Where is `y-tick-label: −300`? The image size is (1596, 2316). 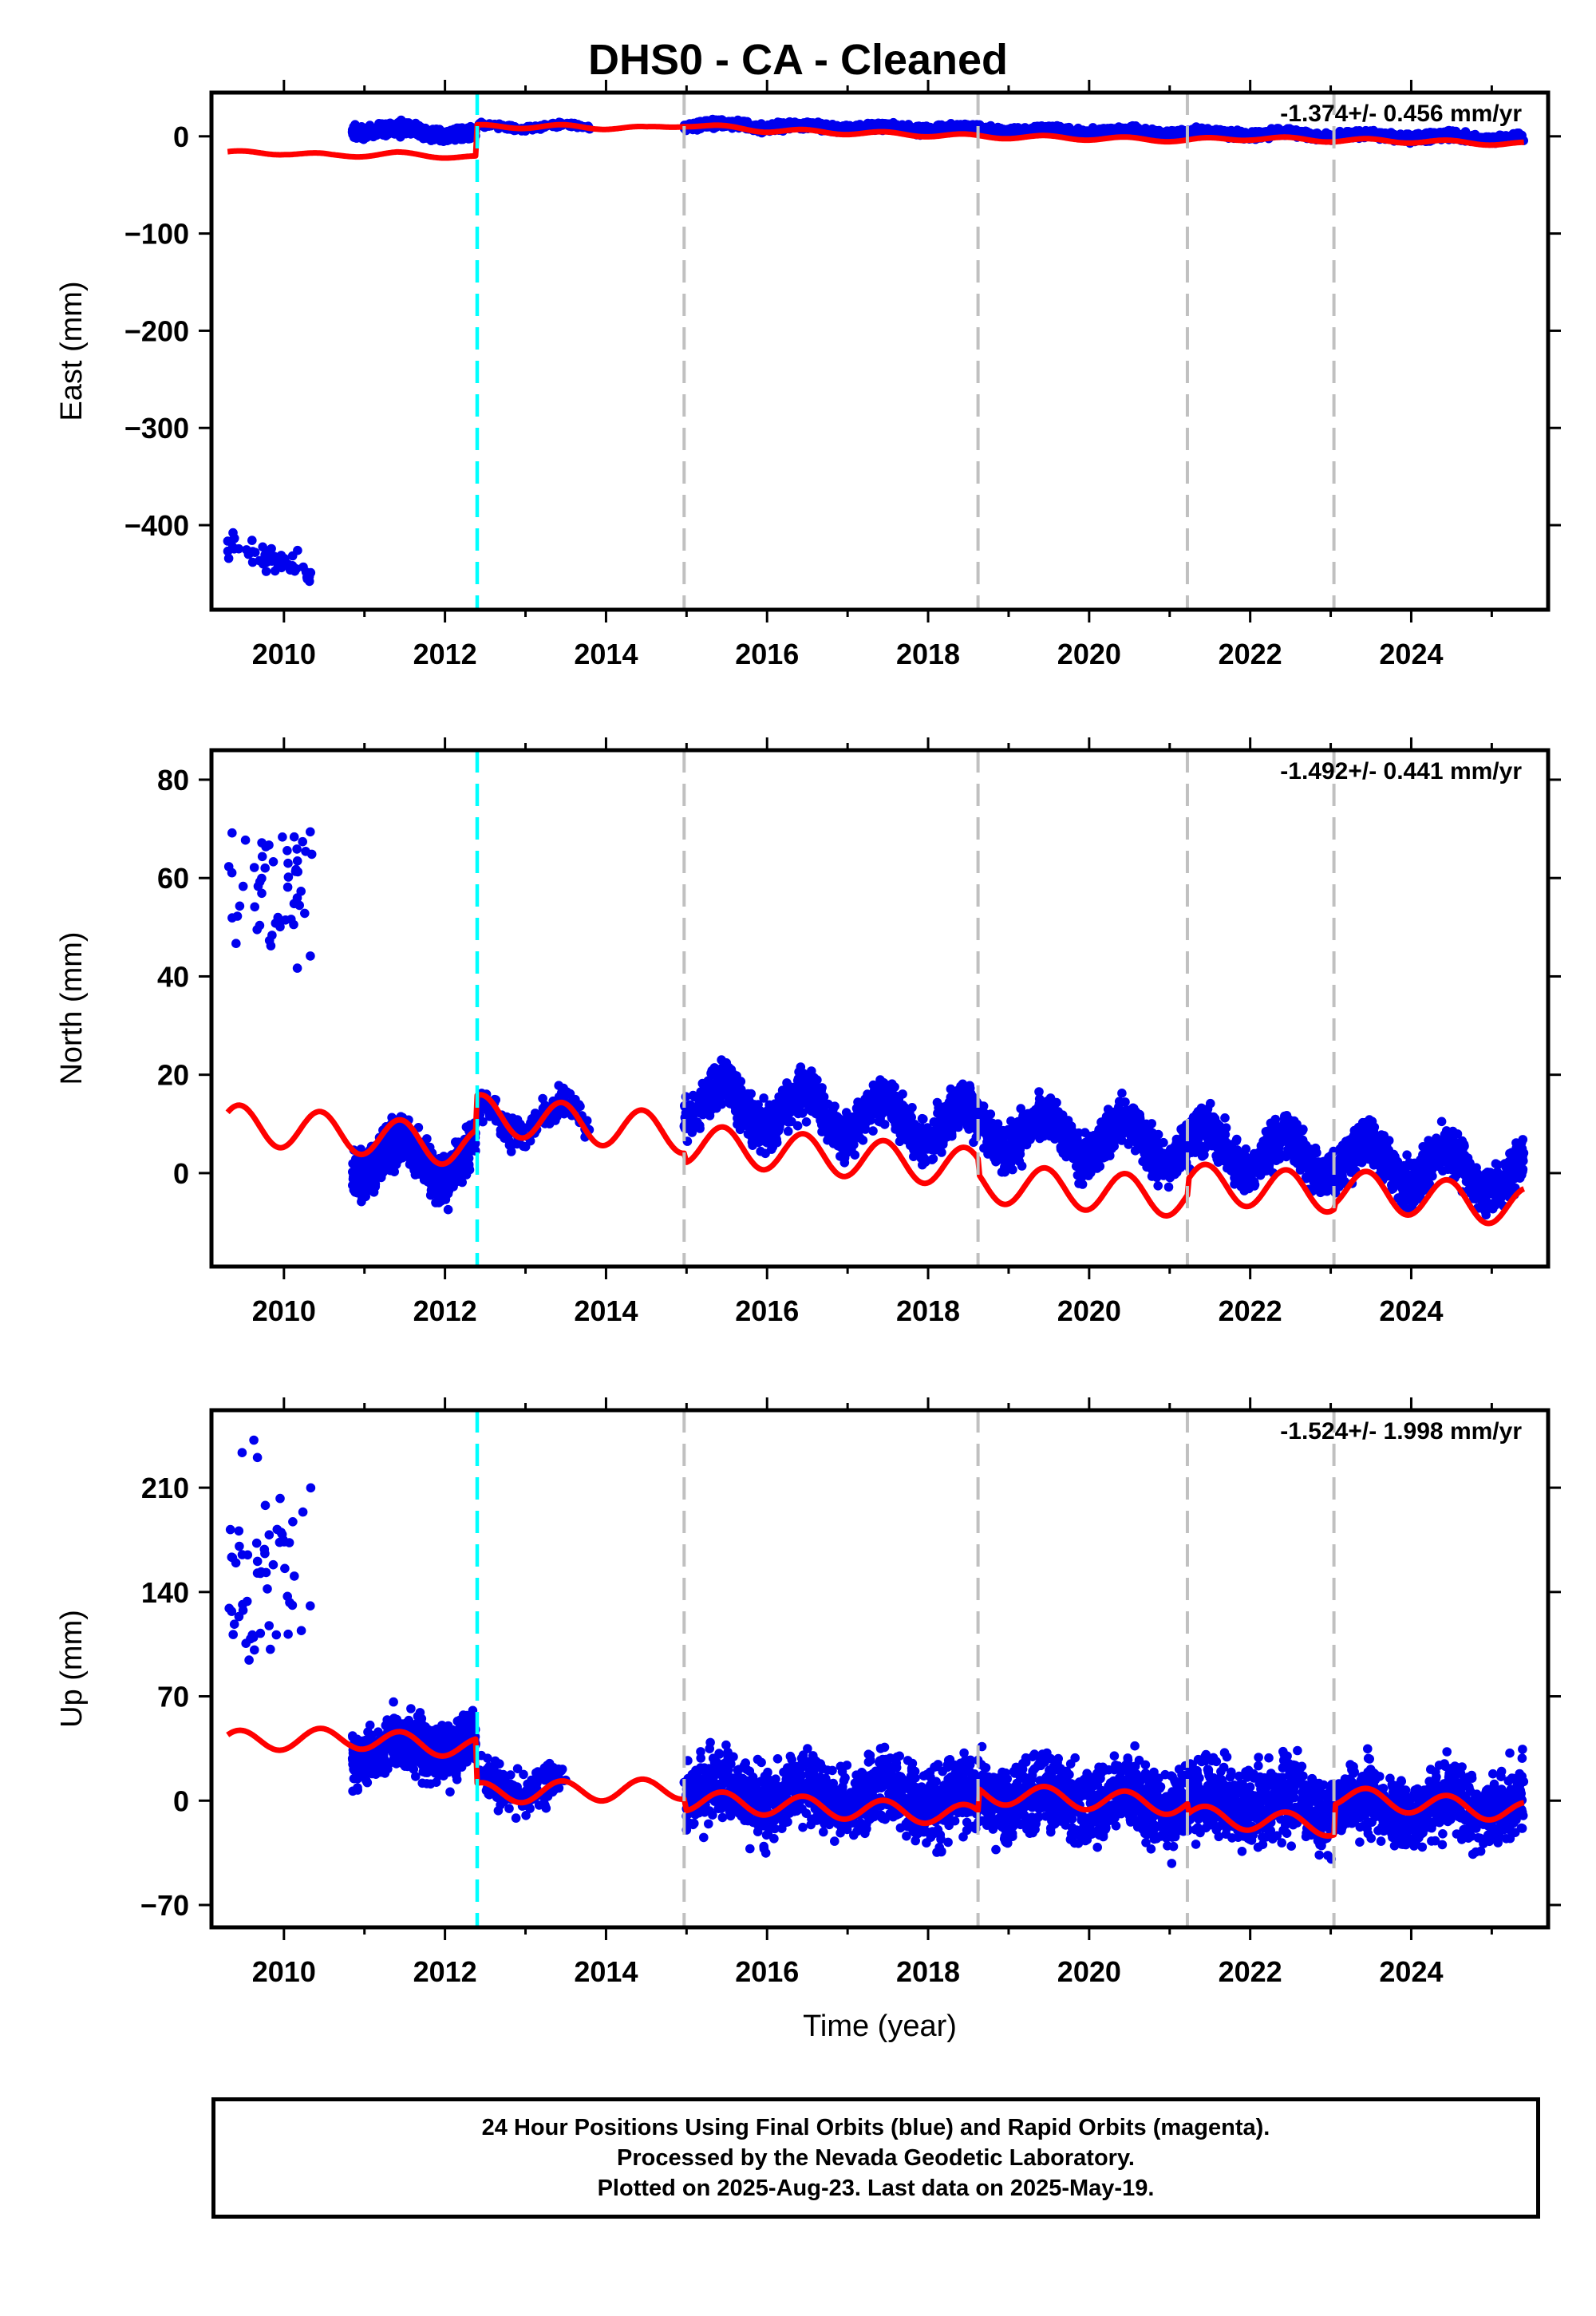 y-tick-label: −300 is located at coordinates (156, 428).